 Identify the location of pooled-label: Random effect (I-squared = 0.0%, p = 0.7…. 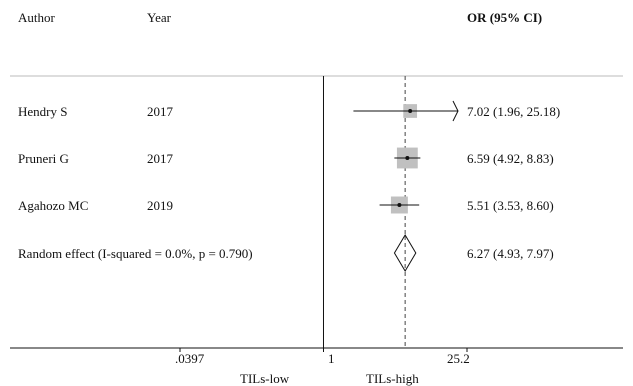
(135, 253).